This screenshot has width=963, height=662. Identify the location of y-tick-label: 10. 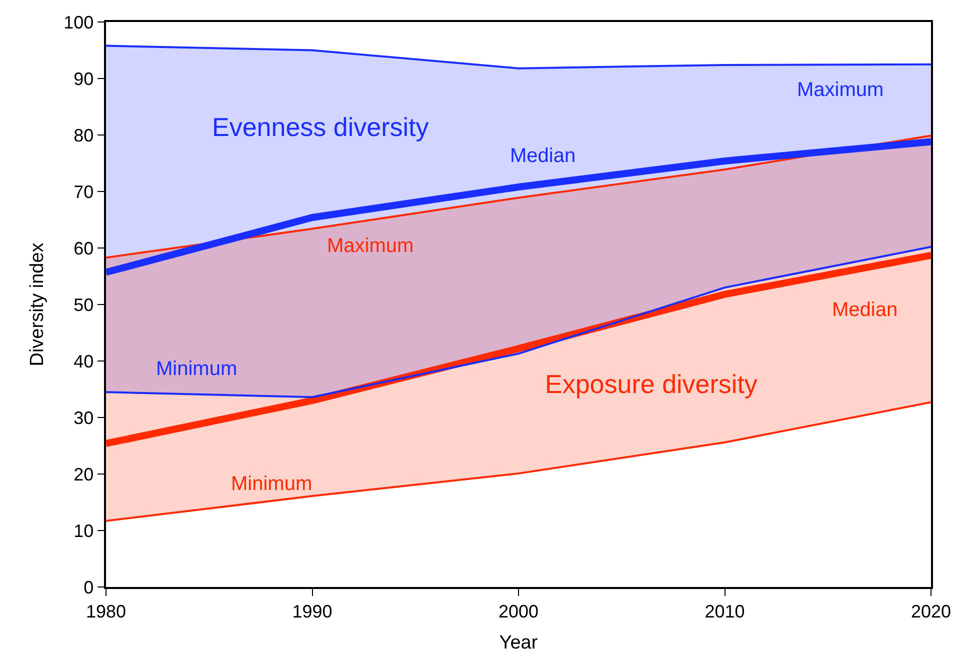
(84, 530).